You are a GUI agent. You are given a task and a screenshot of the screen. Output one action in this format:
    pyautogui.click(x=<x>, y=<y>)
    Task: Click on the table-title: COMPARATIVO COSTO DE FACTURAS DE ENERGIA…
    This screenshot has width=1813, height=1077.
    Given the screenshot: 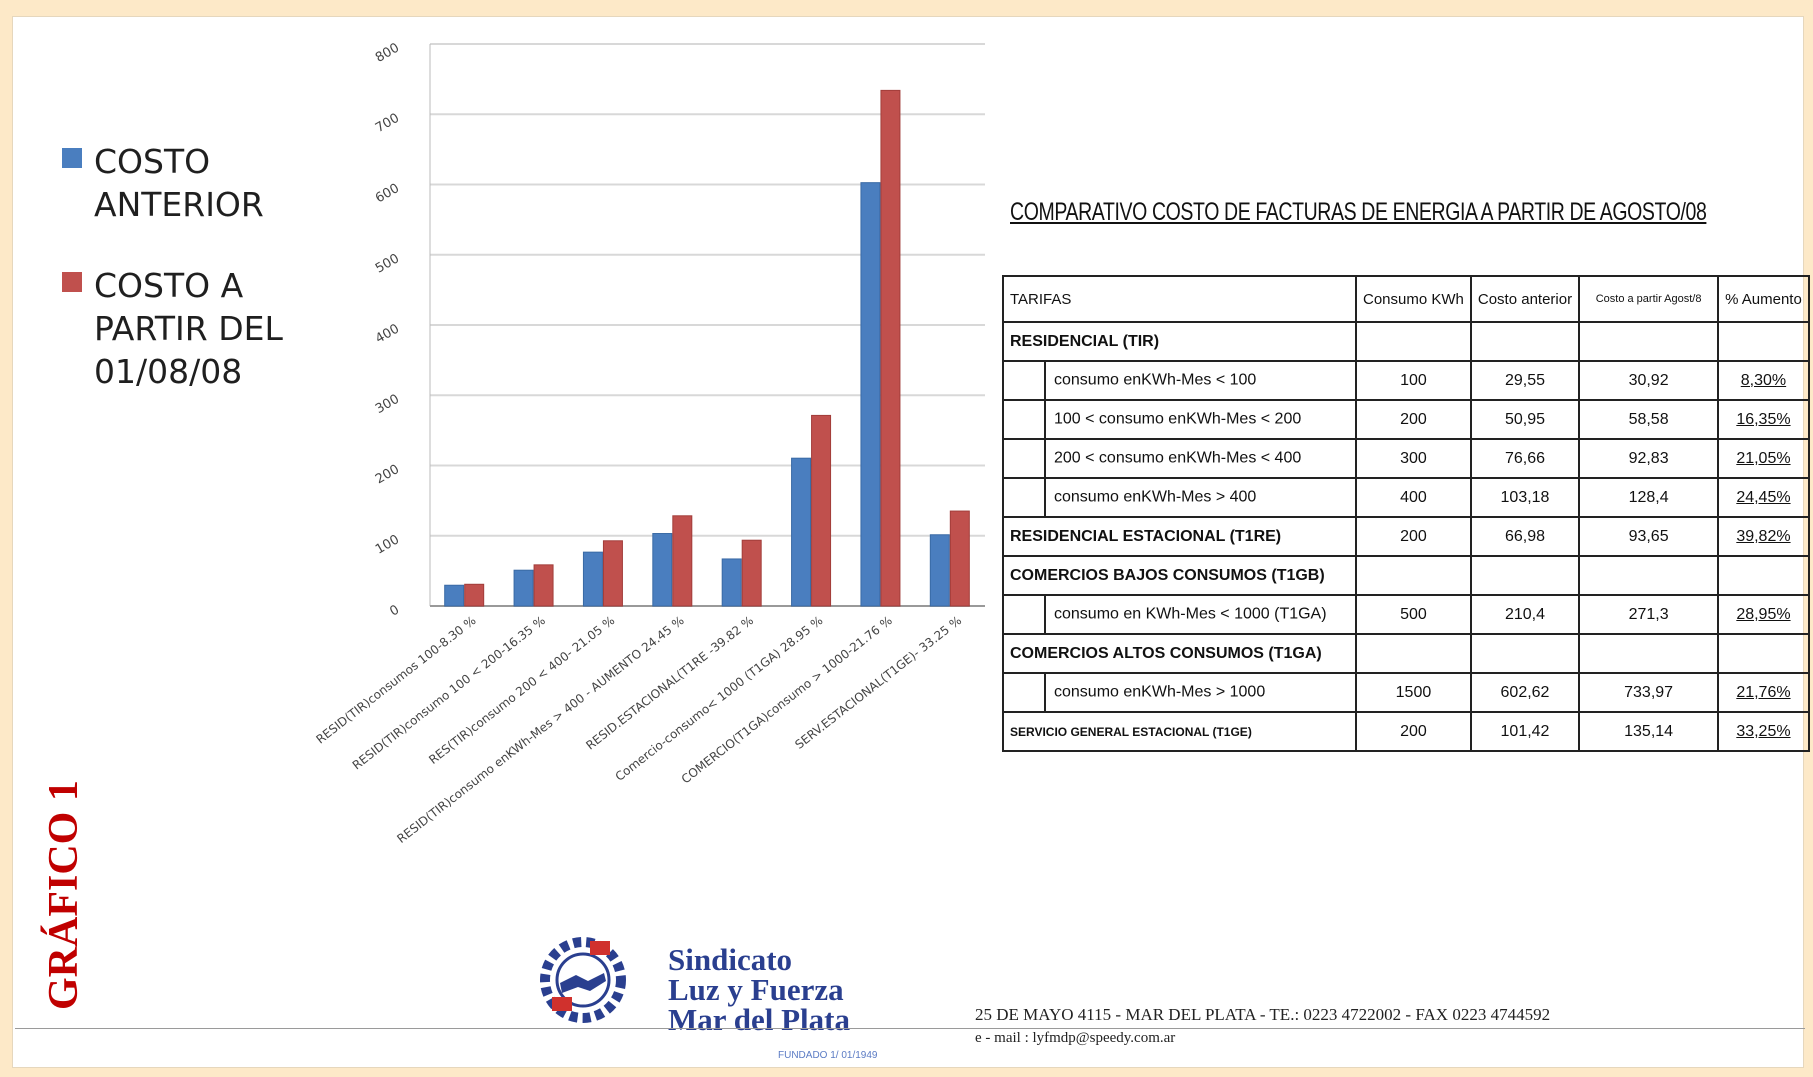 What is the action you would take?
    pyautogui.click(x=1358, y=212)
    